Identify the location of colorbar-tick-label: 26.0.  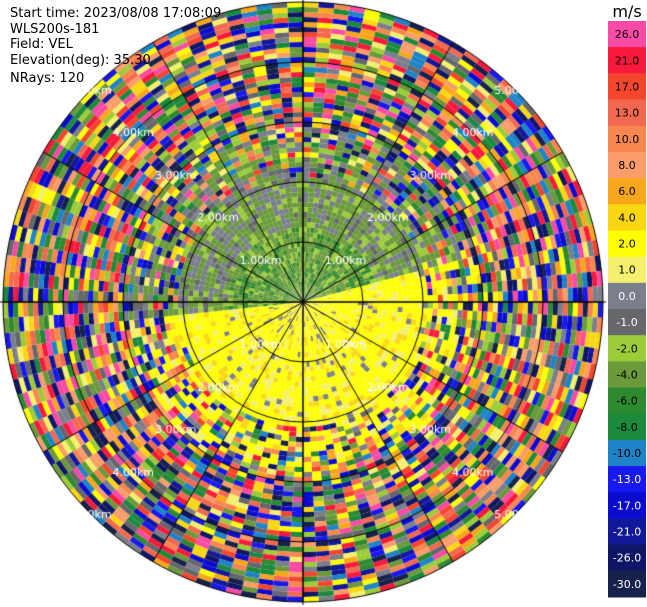
(627, 34).